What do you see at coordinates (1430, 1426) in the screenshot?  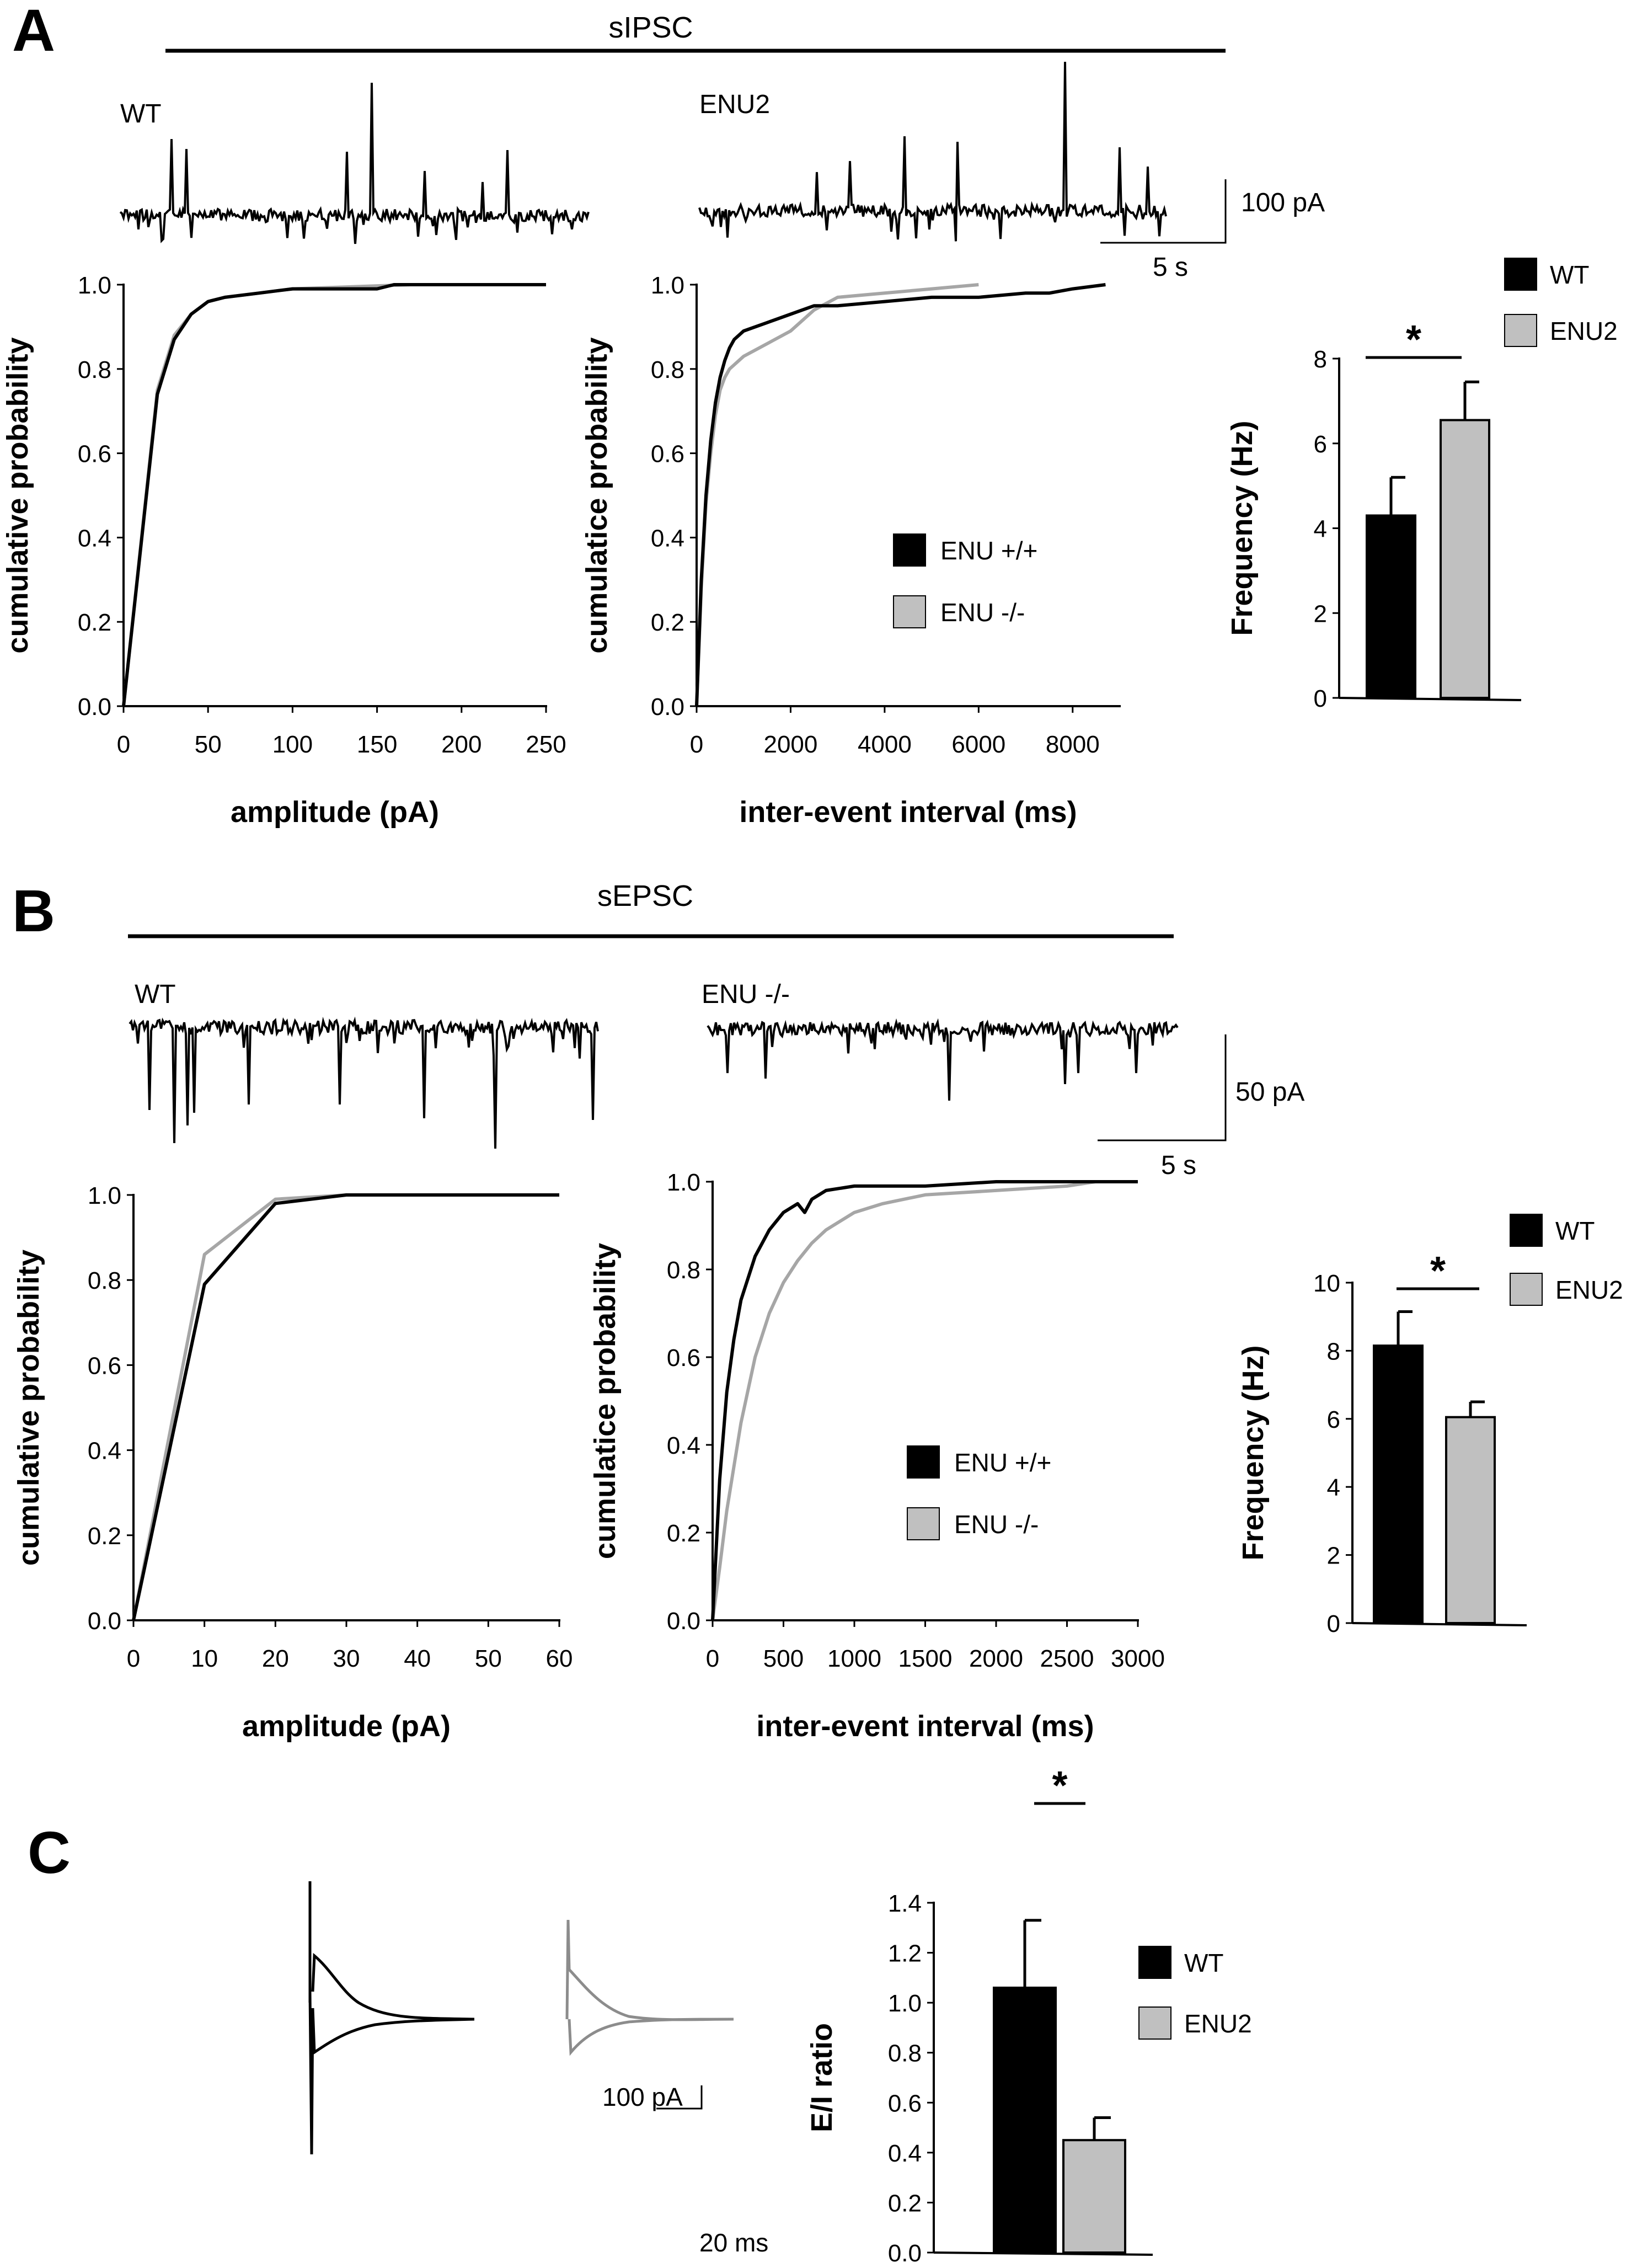 I see `chart-b-frequency-bars: 0 2 4 6 8 10 Frequency (Hz) * WT ENU2` at bounding box center [1430, 1426].